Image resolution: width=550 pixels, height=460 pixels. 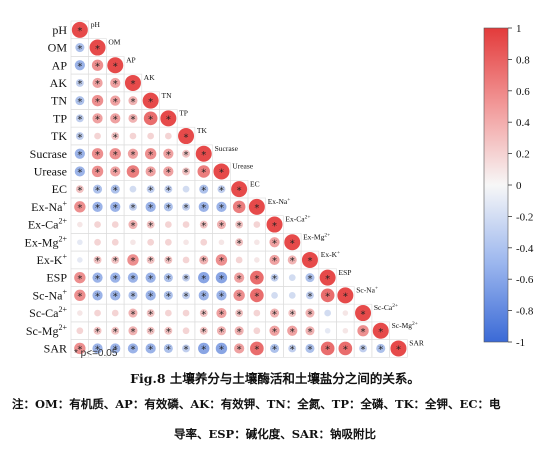 I want to click on correlation-circle: TK / TN: 0.2, so click(x=151, y=136).